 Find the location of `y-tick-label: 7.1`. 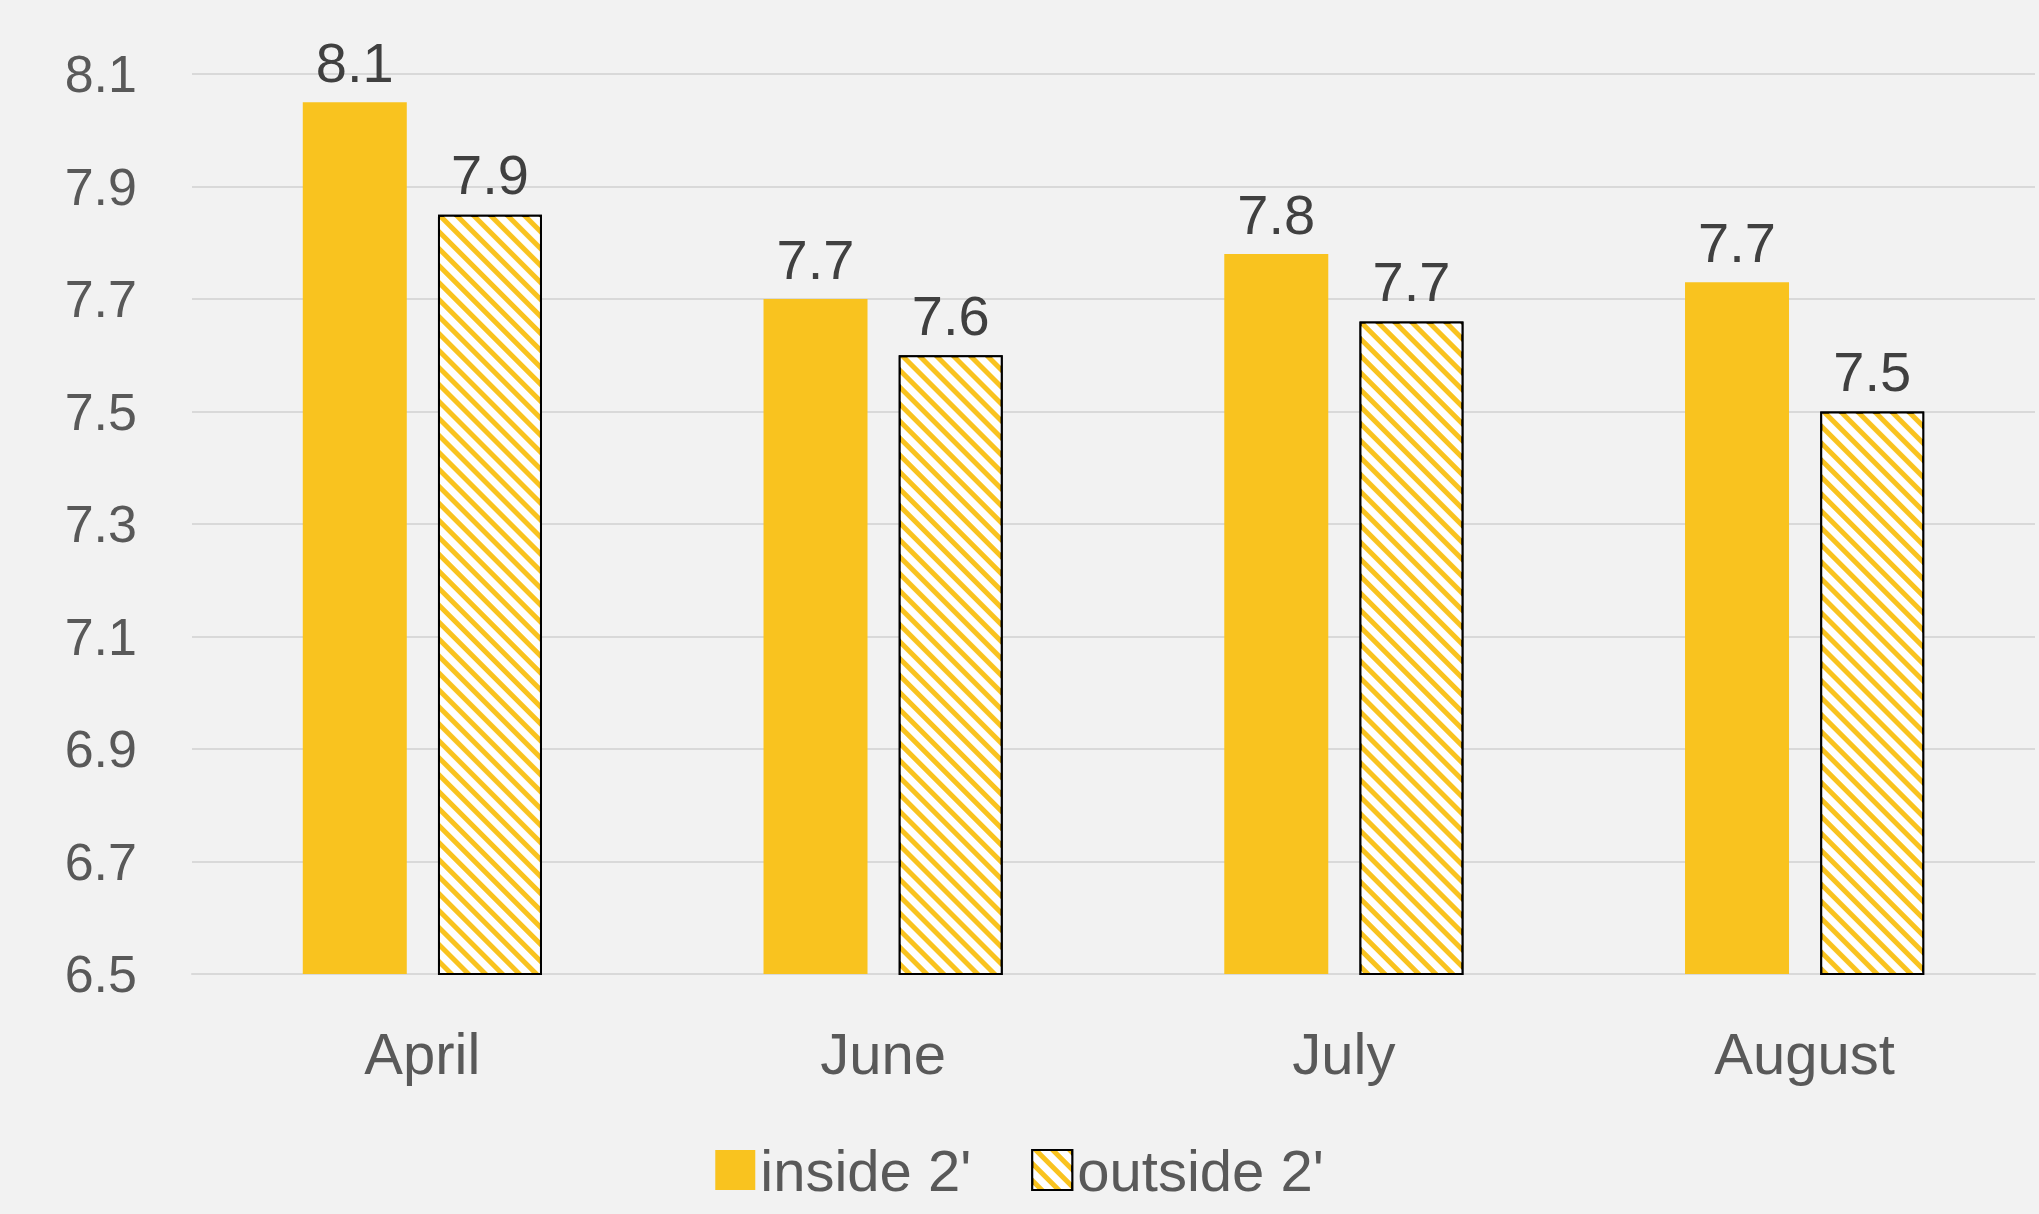

y-tick-label: 7.1 is located at coordinates (100, 636).